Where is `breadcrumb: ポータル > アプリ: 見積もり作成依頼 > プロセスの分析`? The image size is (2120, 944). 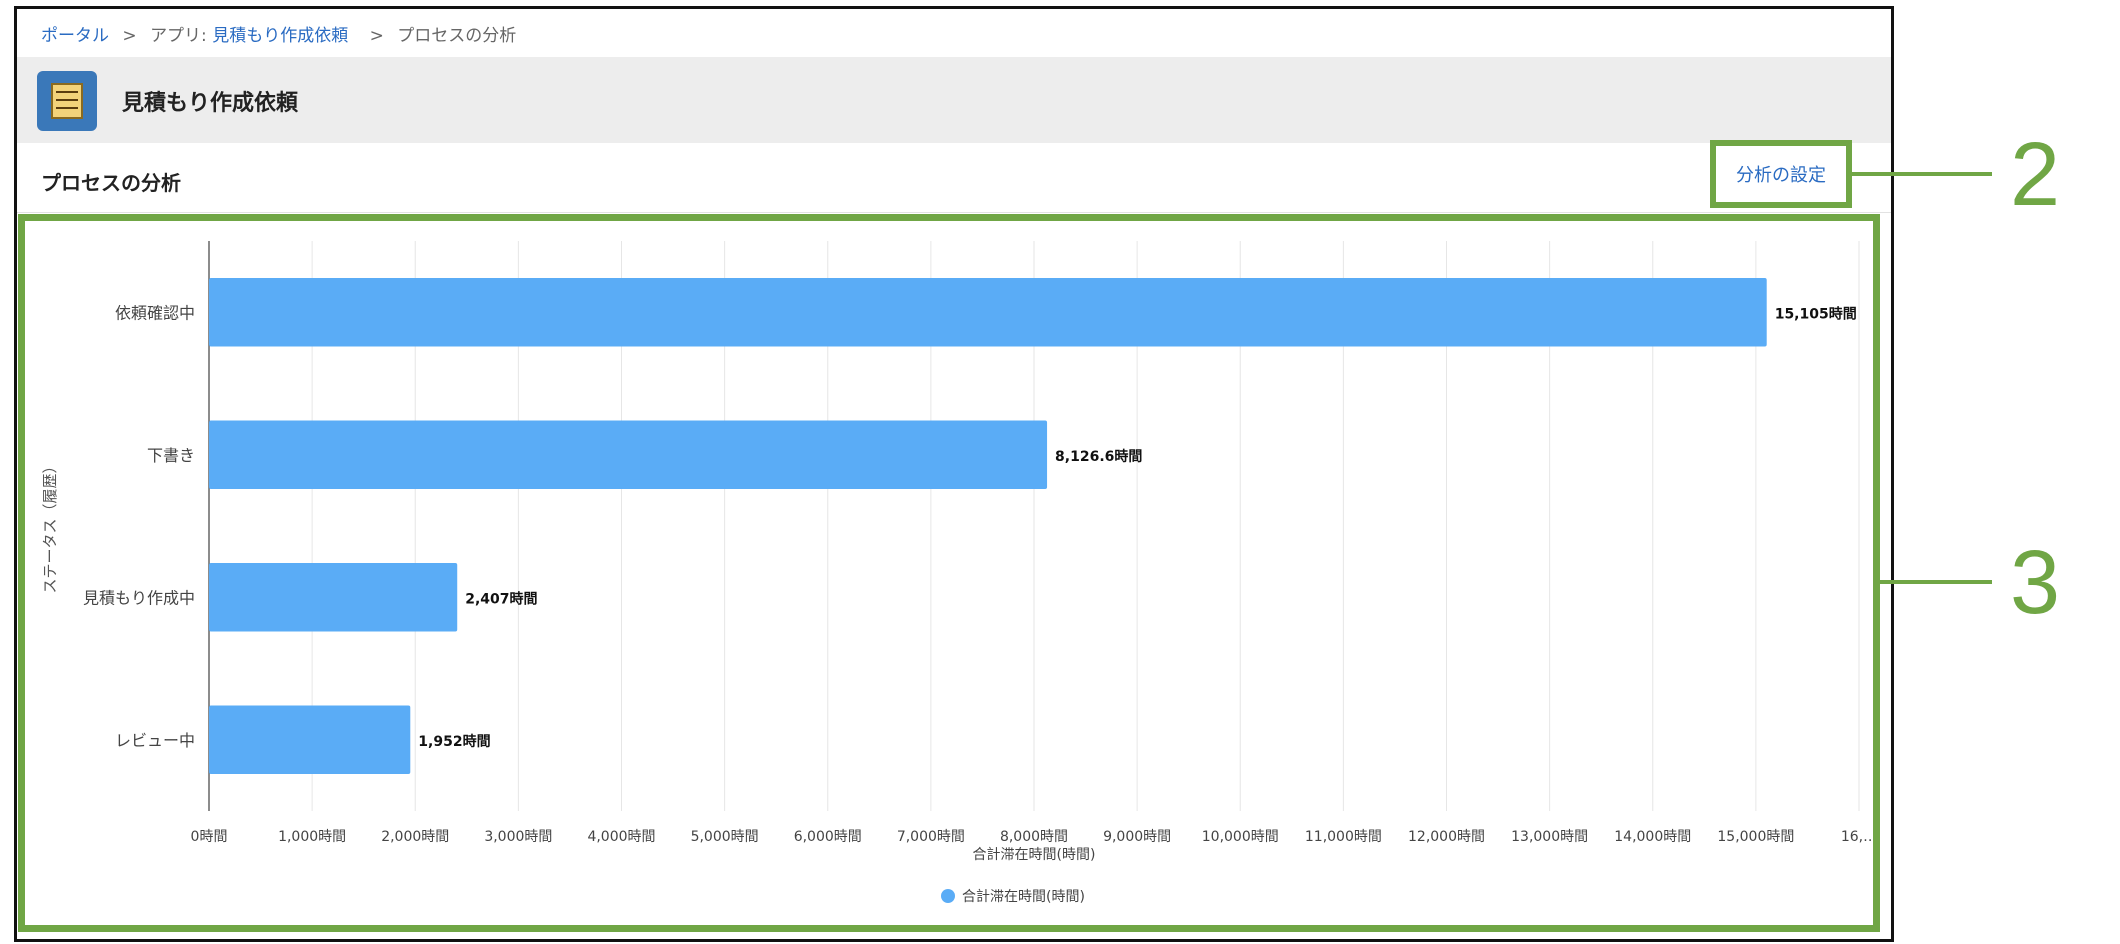 breadcrumb: ポータル > アプリ: 見積もり作成依頼 > プロセスの分析 is located at coordinates (282, 33).